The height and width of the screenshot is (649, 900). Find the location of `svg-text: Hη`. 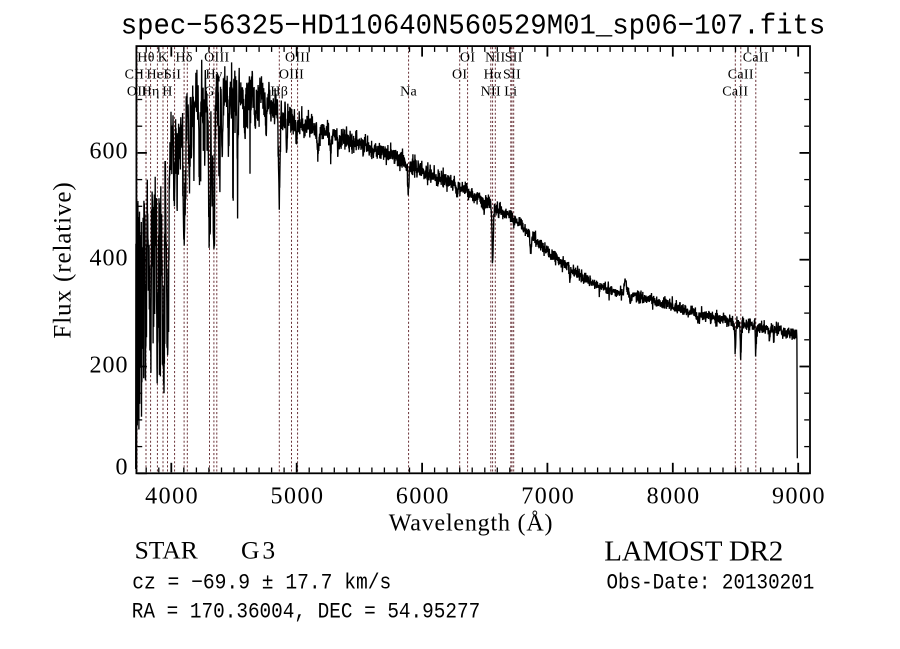

svg-text: Hη is located at coordinates (151, 92).